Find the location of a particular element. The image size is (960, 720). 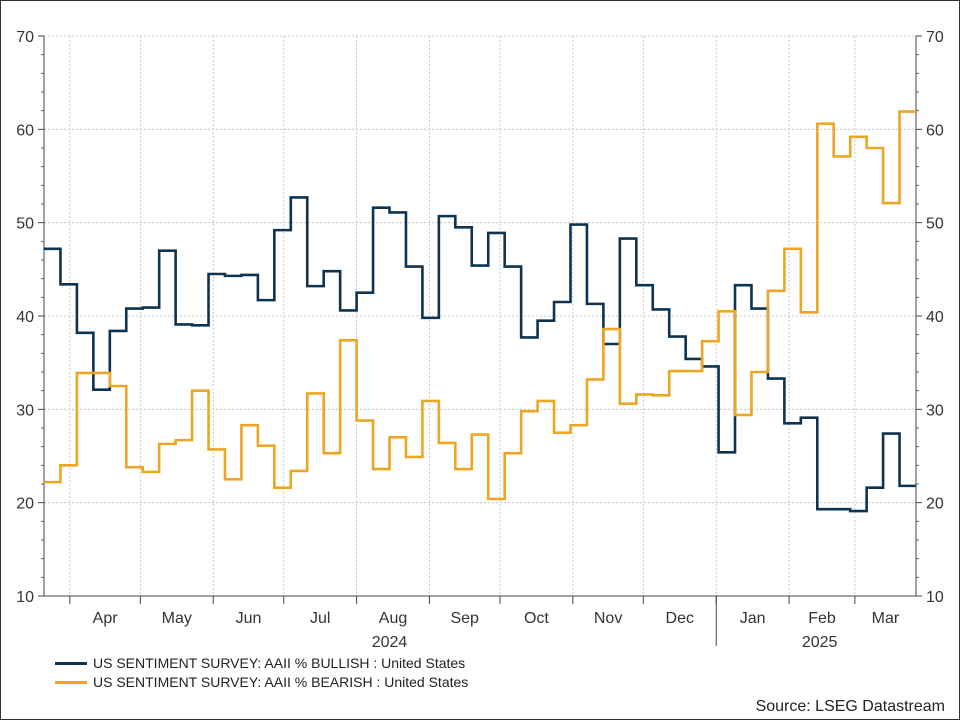

x-tick-label-jun: Jun is located at coordinates (249, 618).